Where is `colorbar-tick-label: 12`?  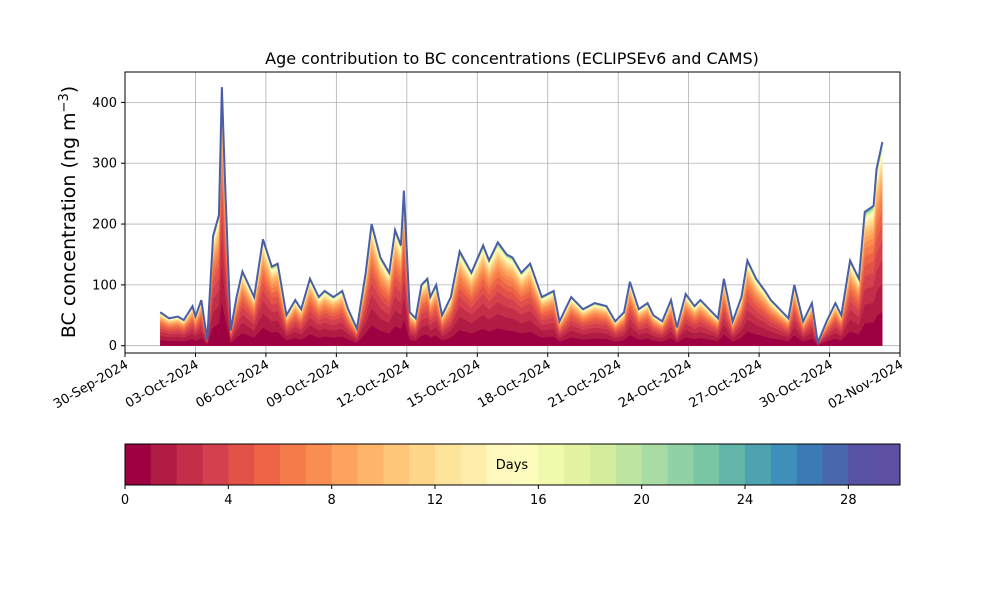
colorbar-tick-label: 12 is located at coordinates (435, 500).